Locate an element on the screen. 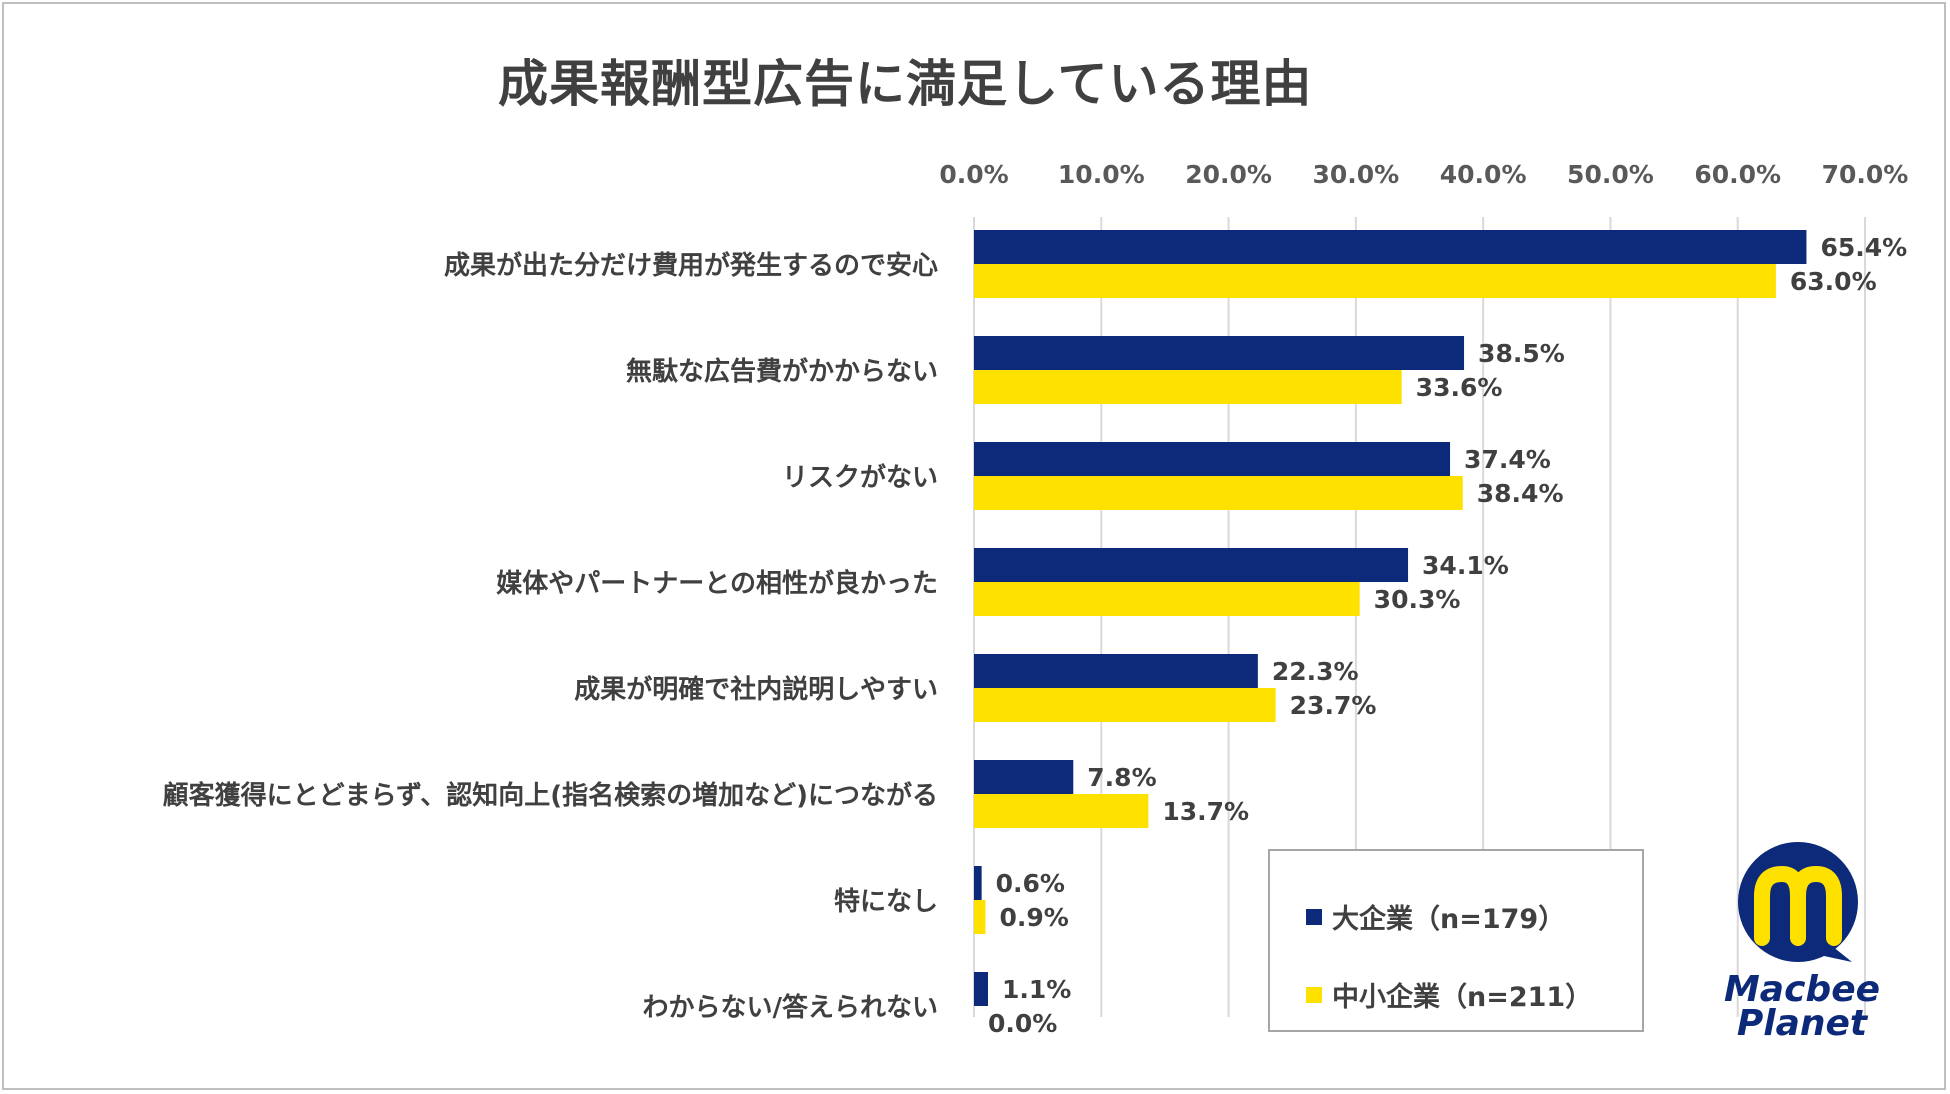 This screenshot has width=1950, height=1094. category-label: 成果が明確で社内説明しやすい is located at coordinates (756, 689).